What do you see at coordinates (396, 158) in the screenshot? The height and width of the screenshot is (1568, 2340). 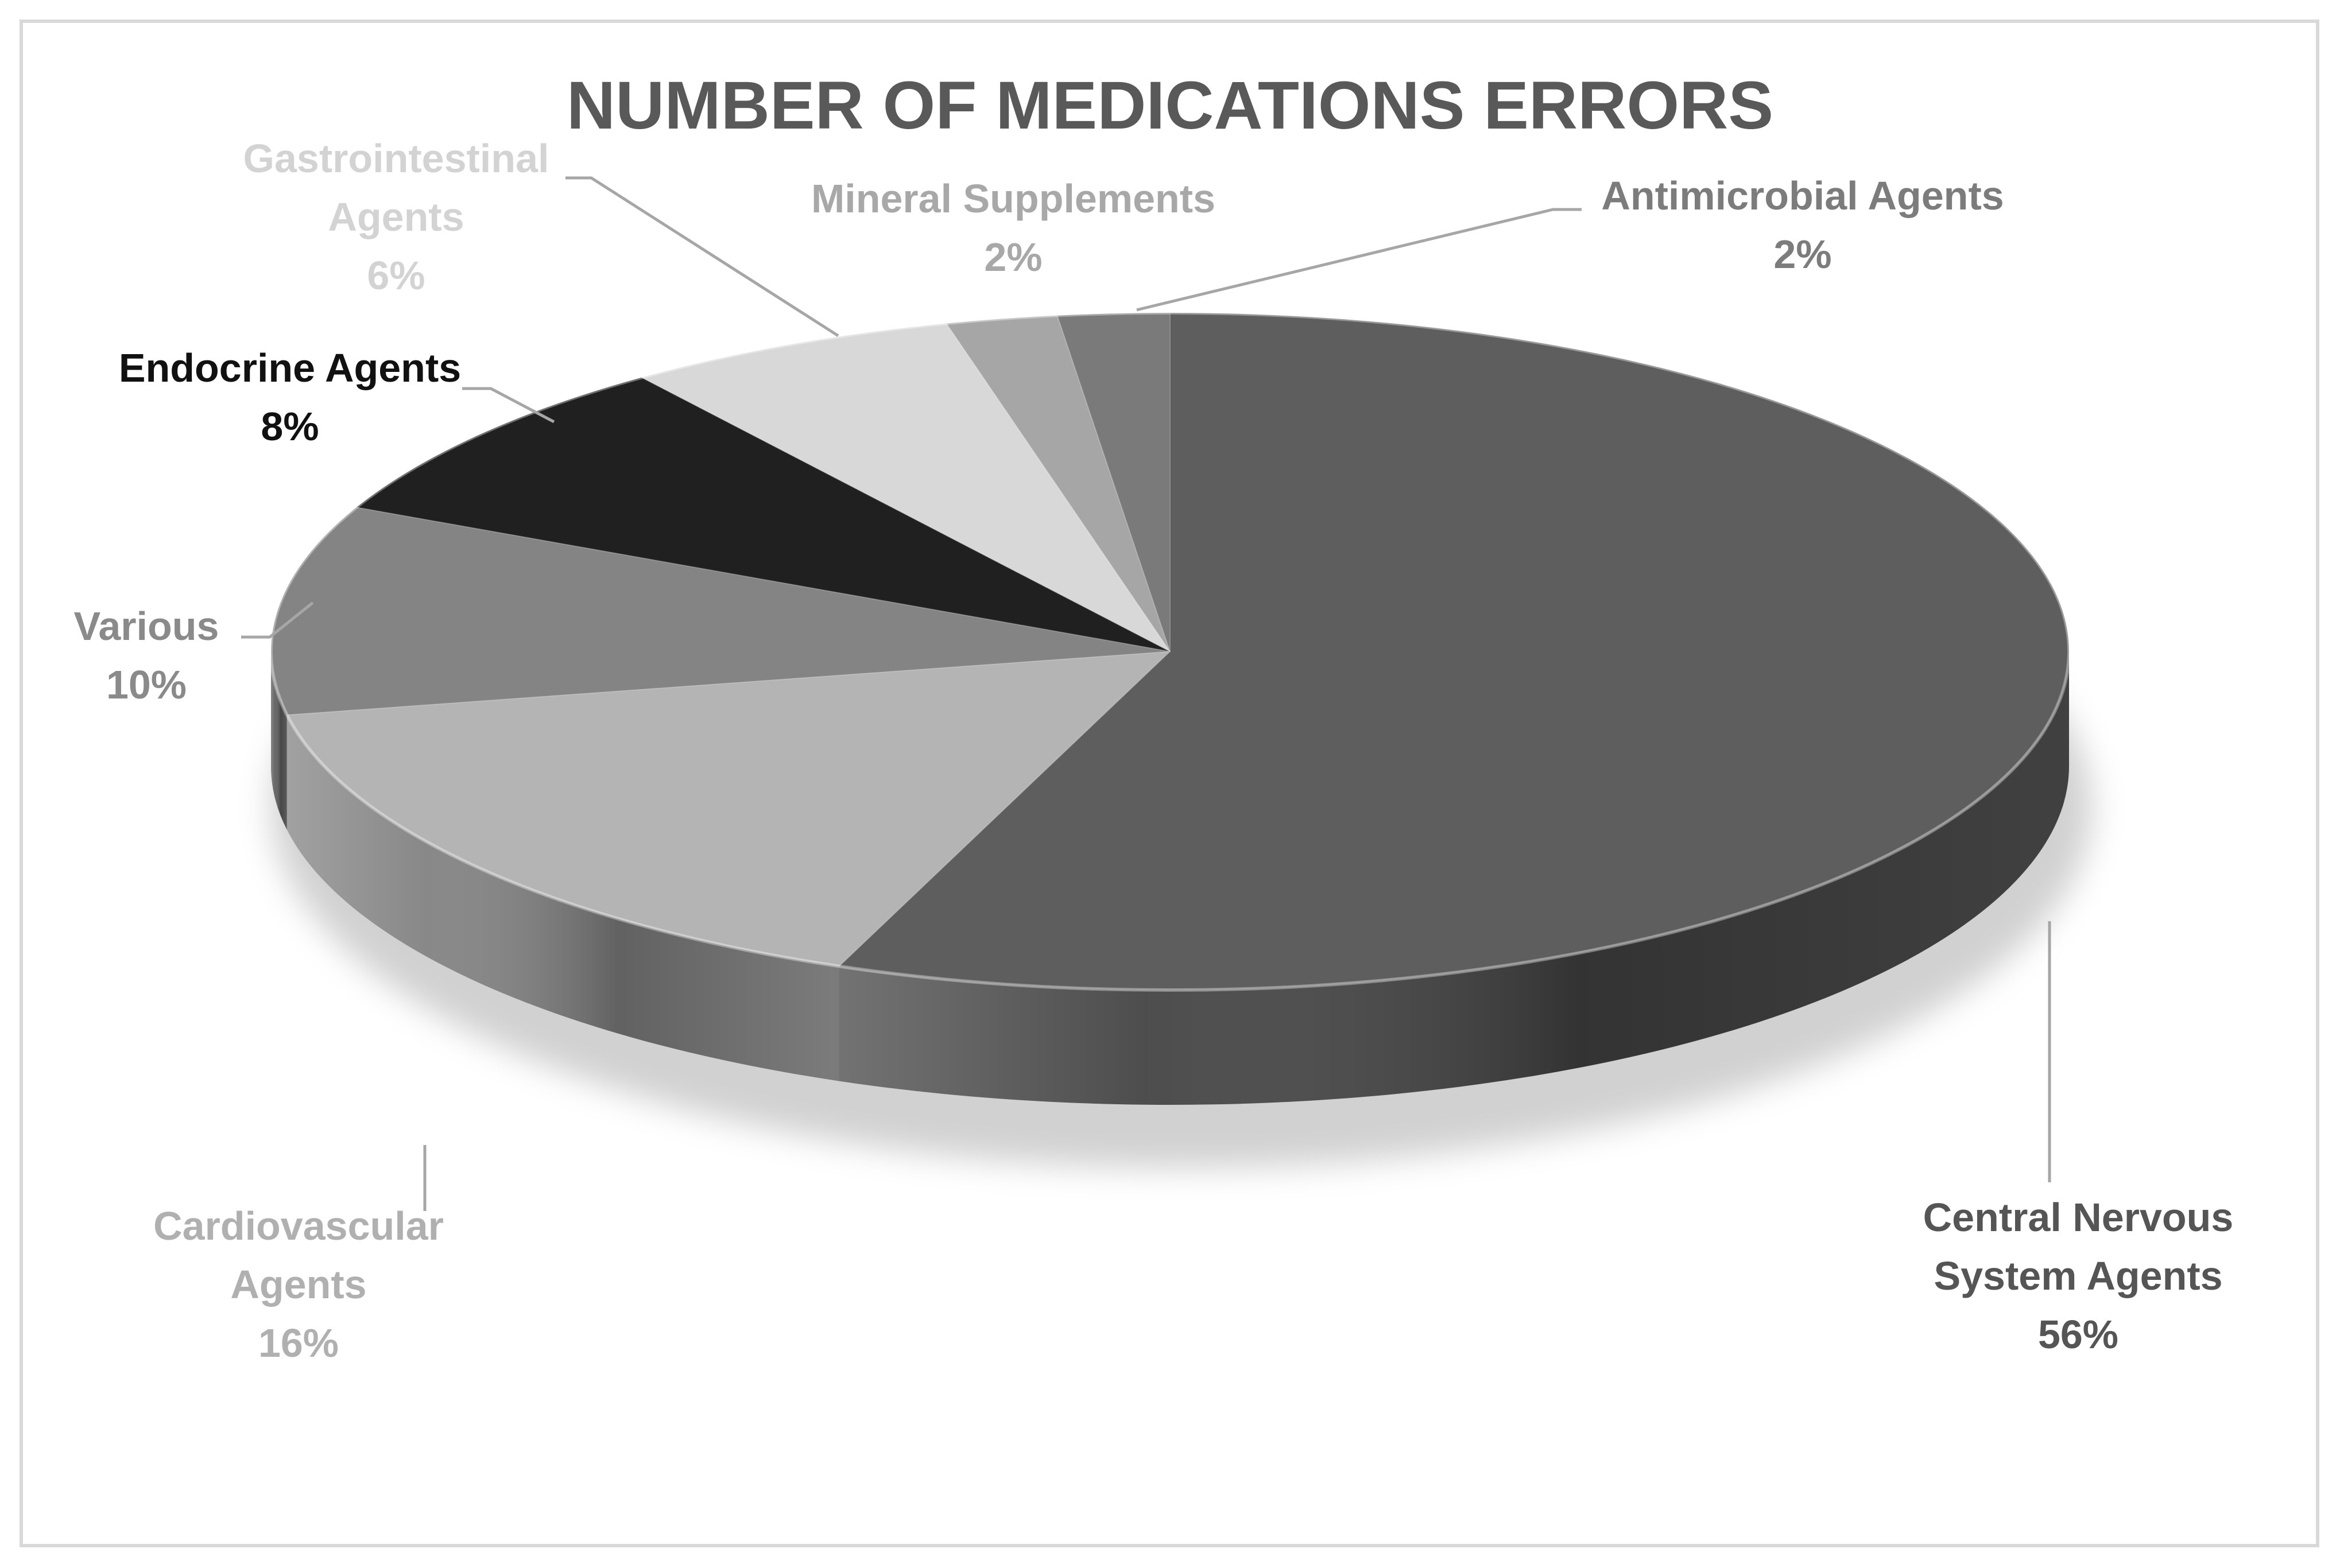 I see `slice-label-text: Gastrointestinal` at bounding box center [396, 158].